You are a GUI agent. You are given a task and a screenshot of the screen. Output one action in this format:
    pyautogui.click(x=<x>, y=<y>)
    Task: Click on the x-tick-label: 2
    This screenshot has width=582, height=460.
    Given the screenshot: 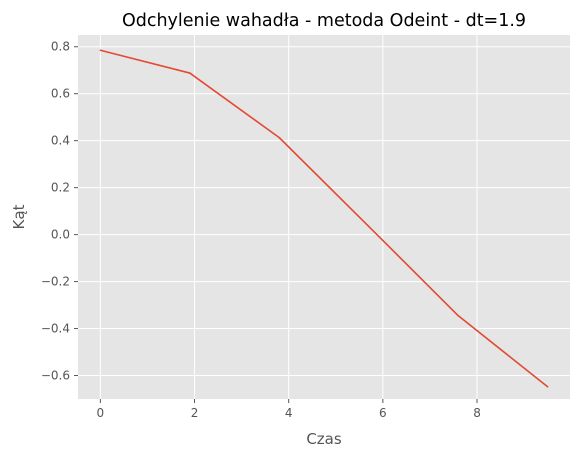 What is the action you would take?
    pyautogui.click(x=195, y=413)
    